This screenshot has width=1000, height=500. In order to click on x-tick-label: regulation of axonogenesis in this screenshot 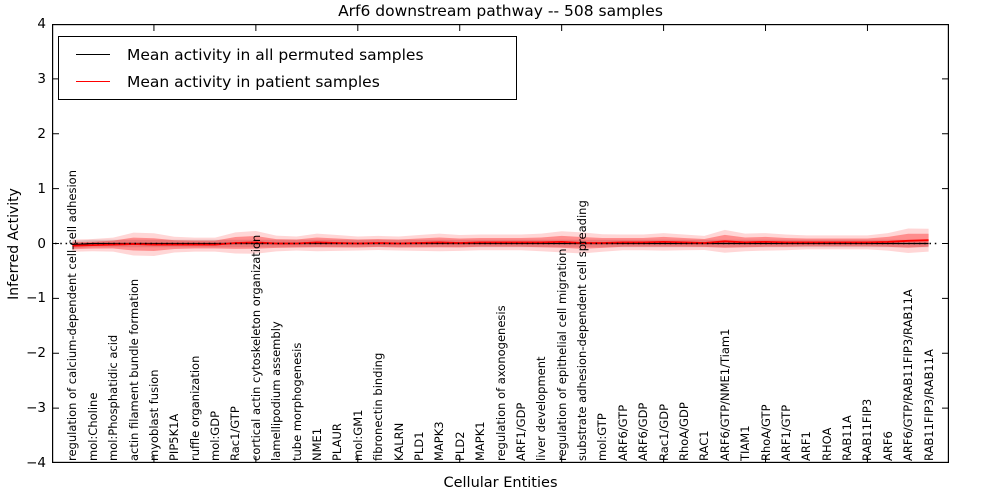, I will do `click(500, 383)`.